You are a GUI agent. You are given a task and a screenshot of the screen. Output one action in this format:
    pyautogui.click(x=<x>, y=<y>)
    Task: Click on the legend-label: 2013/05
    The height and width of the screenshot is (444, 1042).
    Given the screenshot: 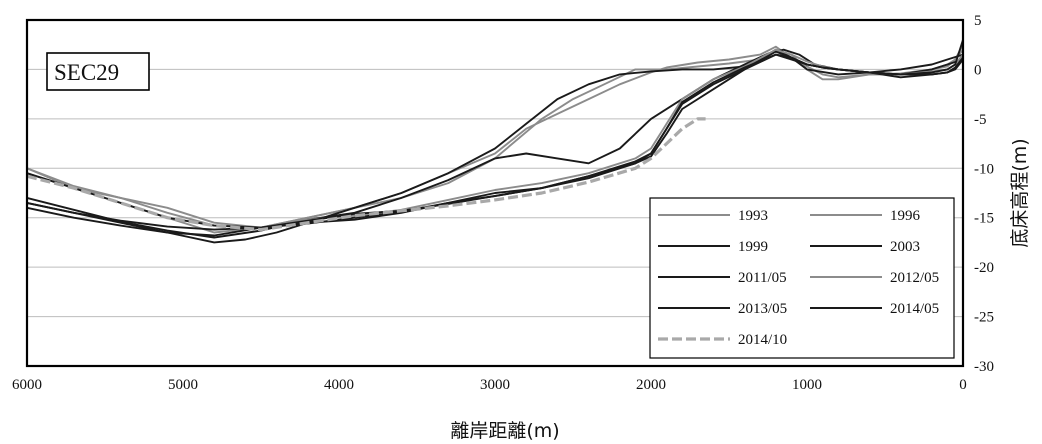 What is the action you would take?
    pyautogui.click(x=762, y=309)
    